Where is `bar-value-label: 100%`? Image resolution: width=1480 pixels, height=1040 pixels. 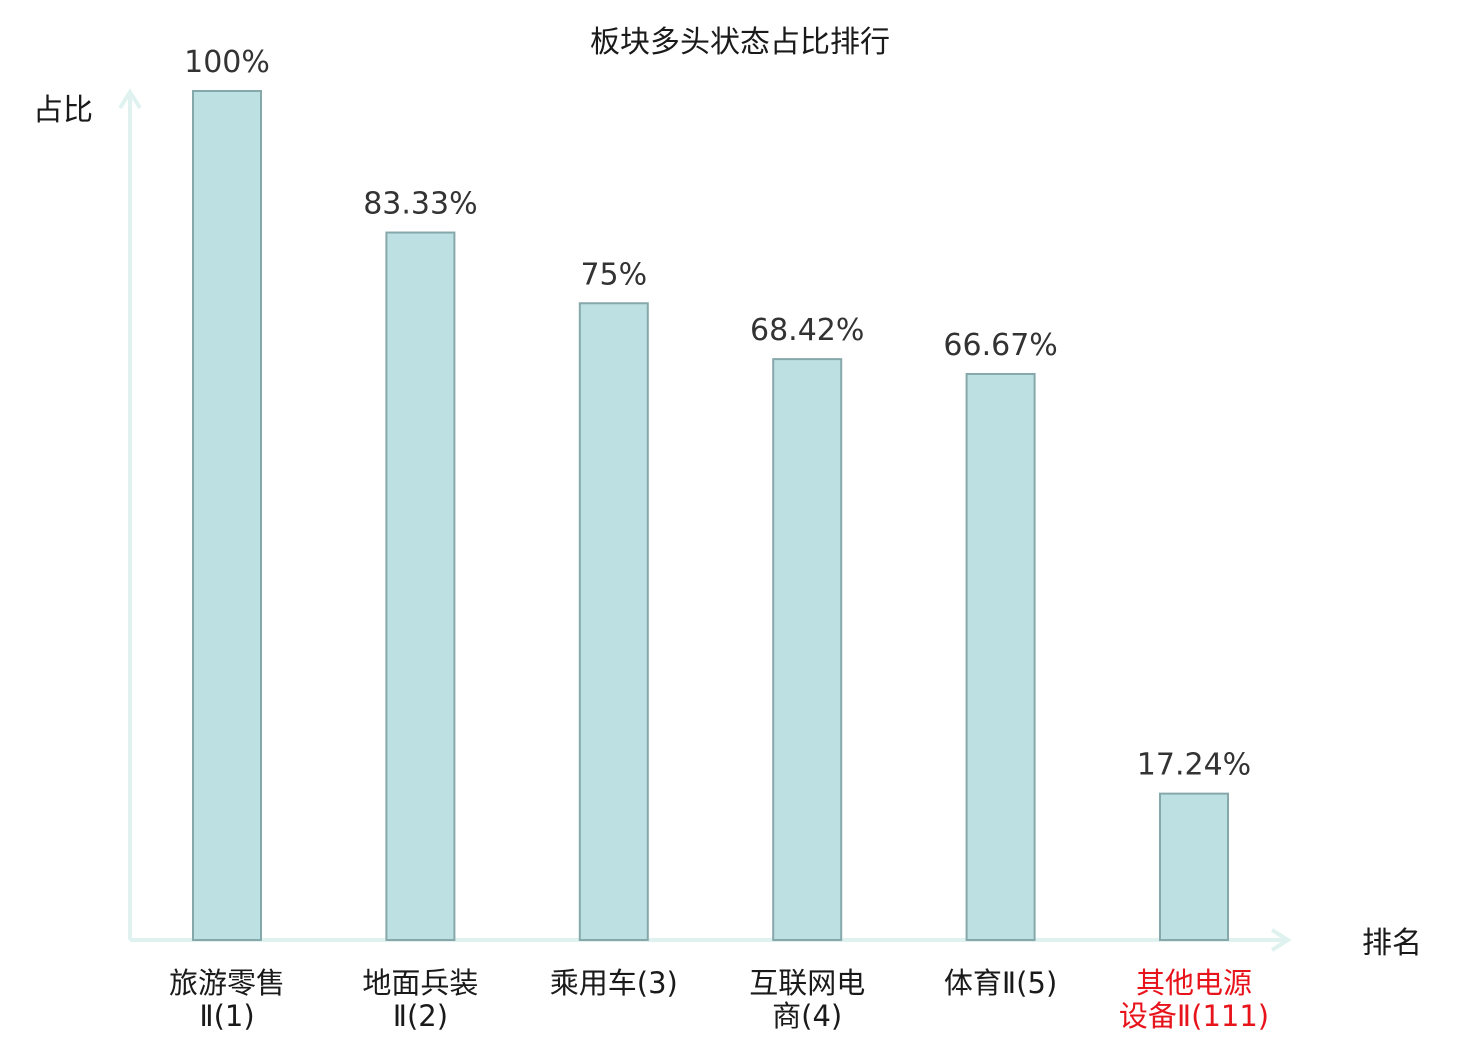 bar-value-label: 100% is located at coordinates (227, 62).